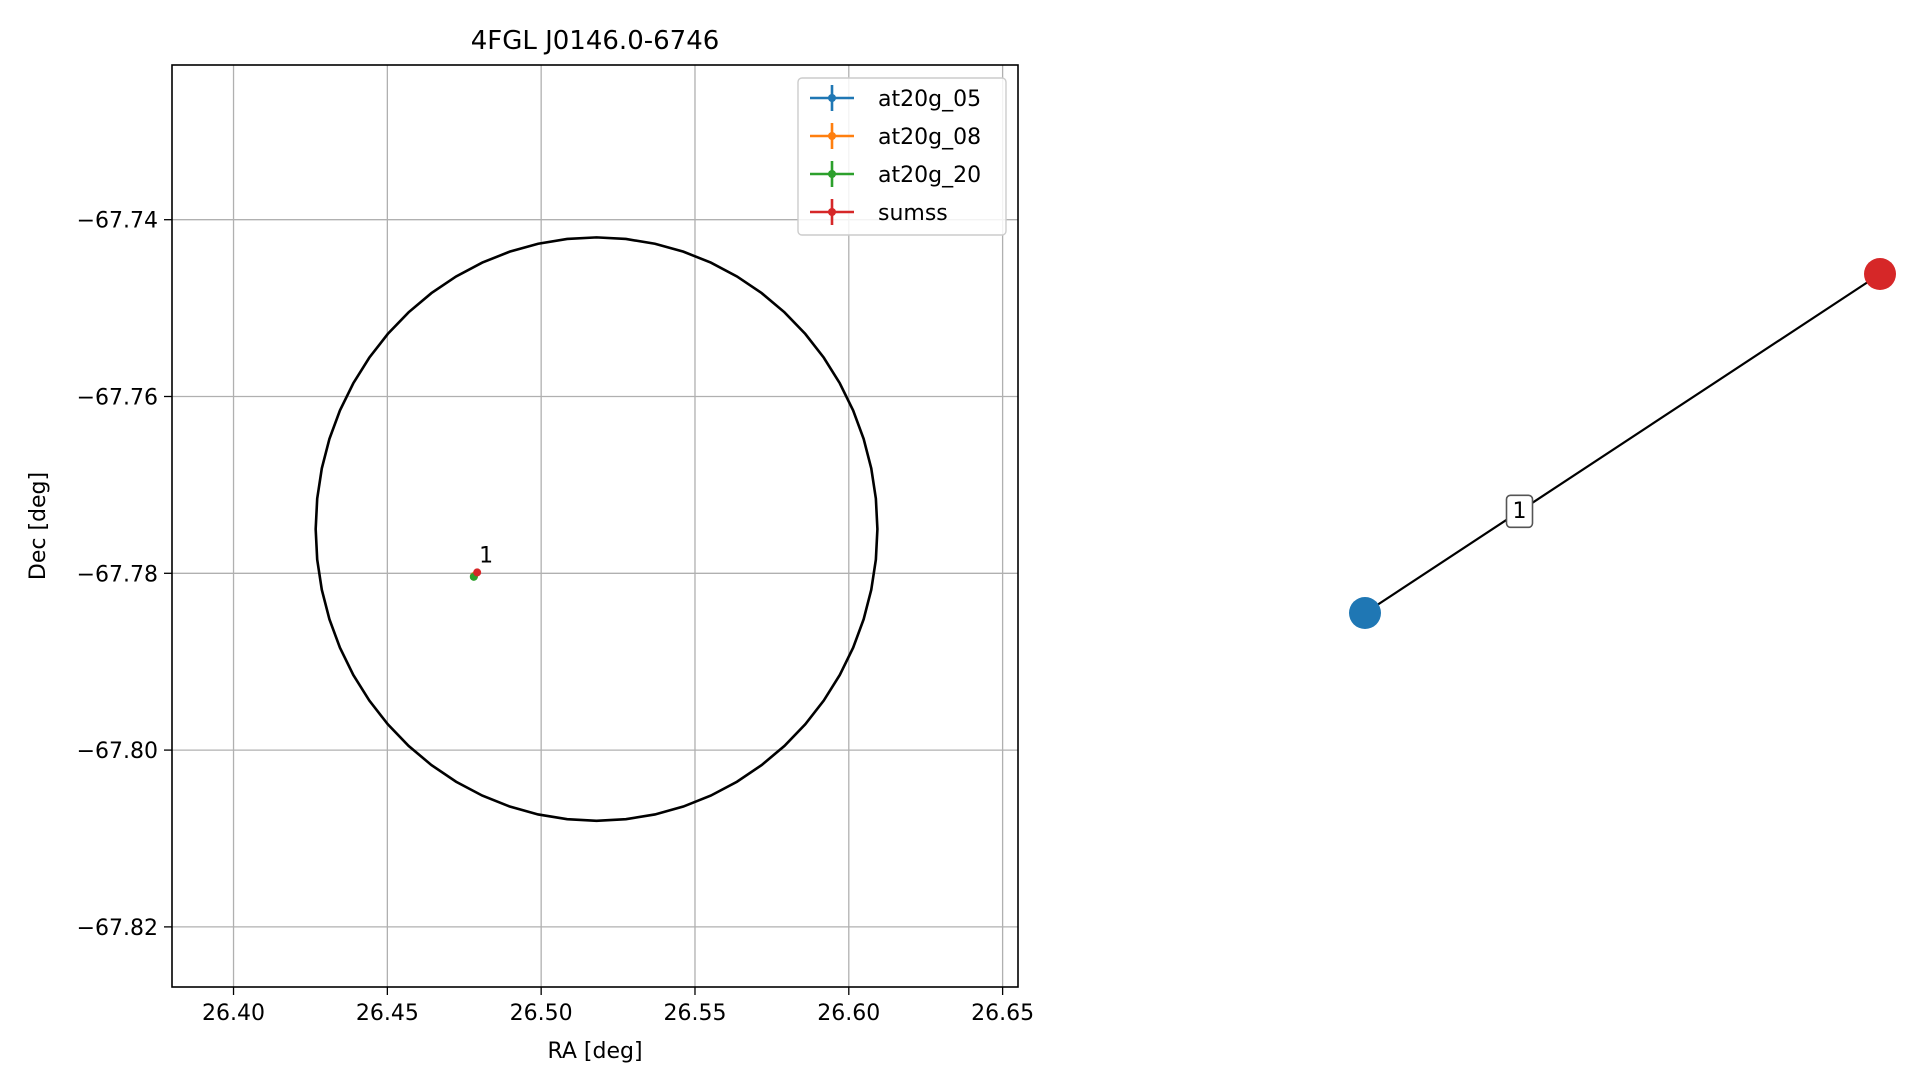  I want to click on x-axis-ticks: 26.40 26.45 26.50 26.55 26.60 26.65, so click(618, 1006).